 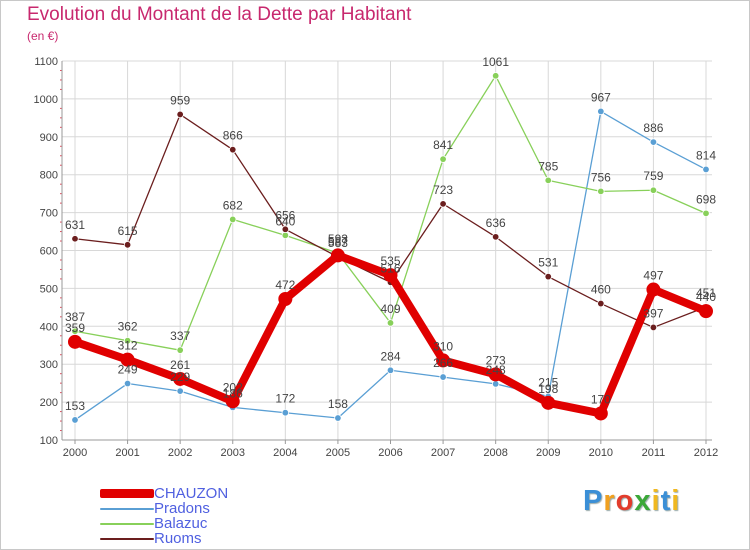 What do you see at coordinates (496, 360) in the screenshot?
I see `data-label-chauzon: 273` at bounding box center [496, 360].